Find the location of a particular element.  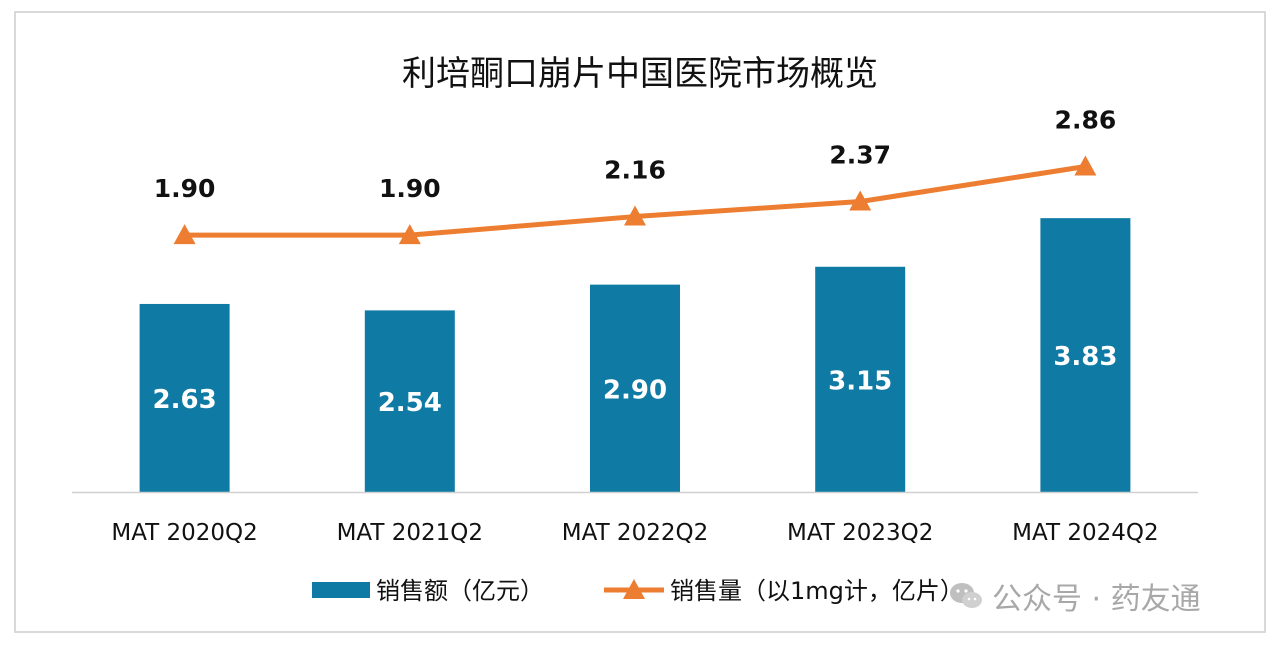

bar-label-1: 2.63 is located at coordinates (185, 400).